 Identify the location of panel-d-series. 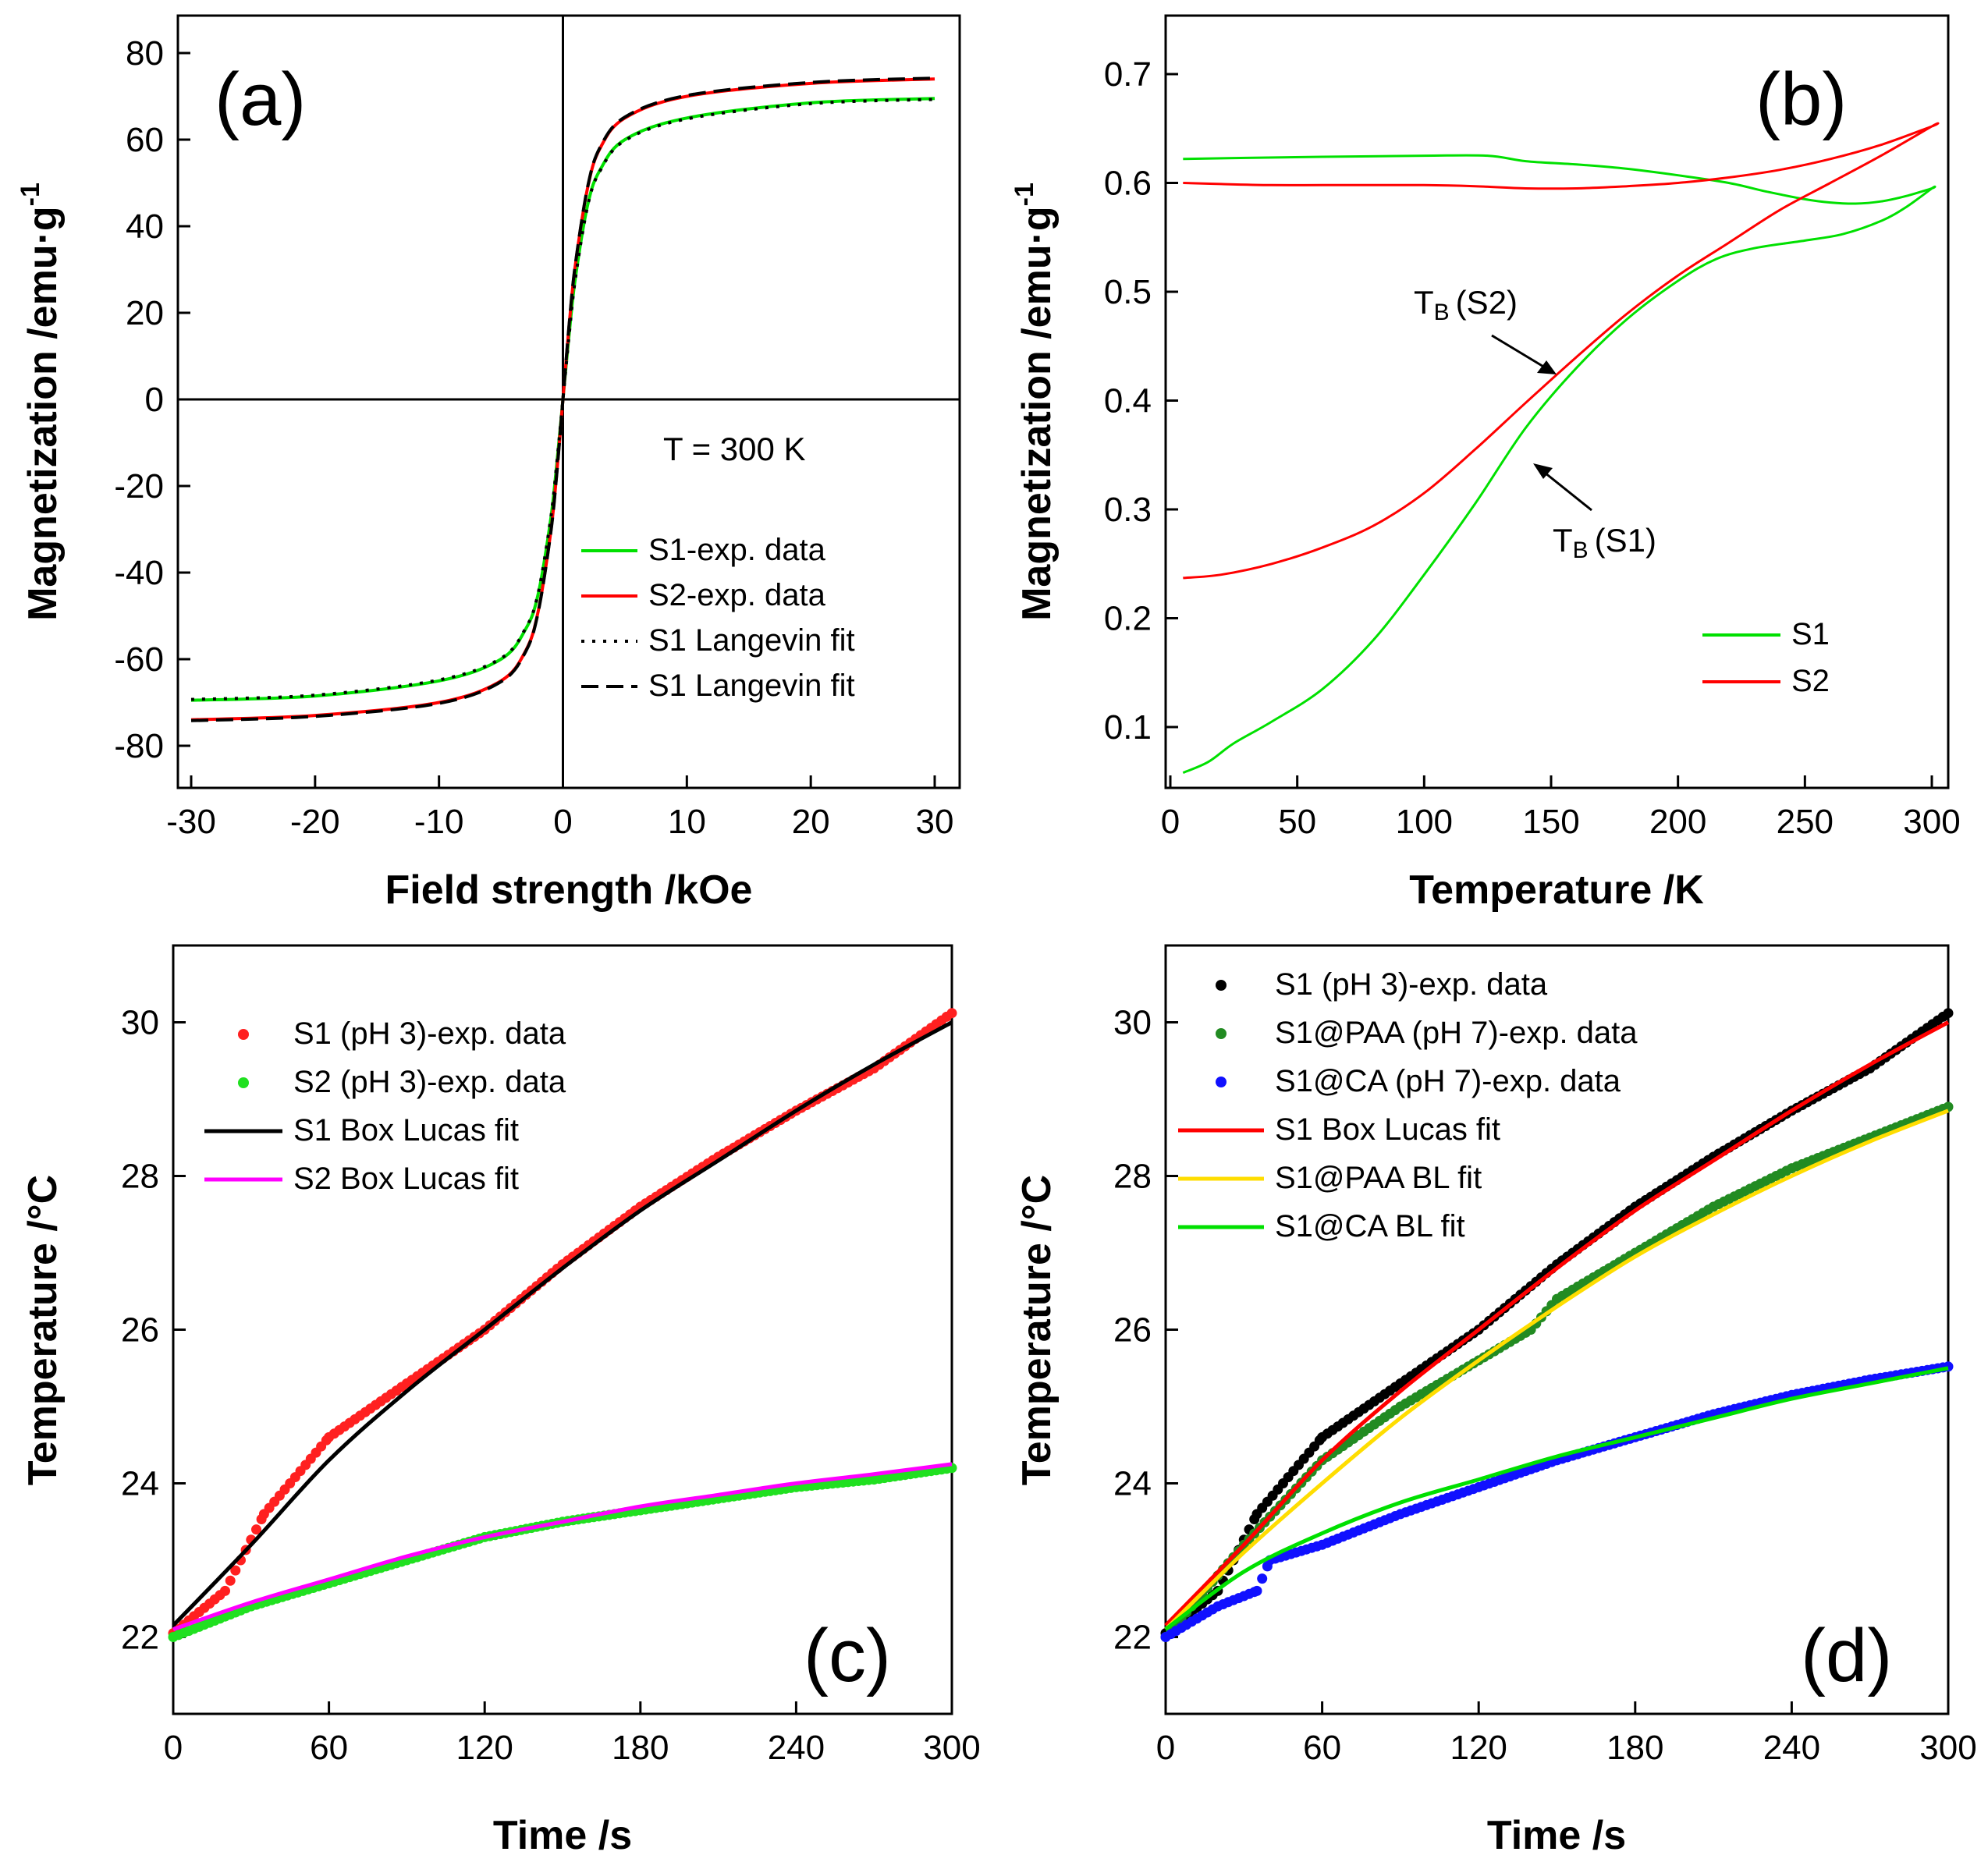
(1557, 1325).